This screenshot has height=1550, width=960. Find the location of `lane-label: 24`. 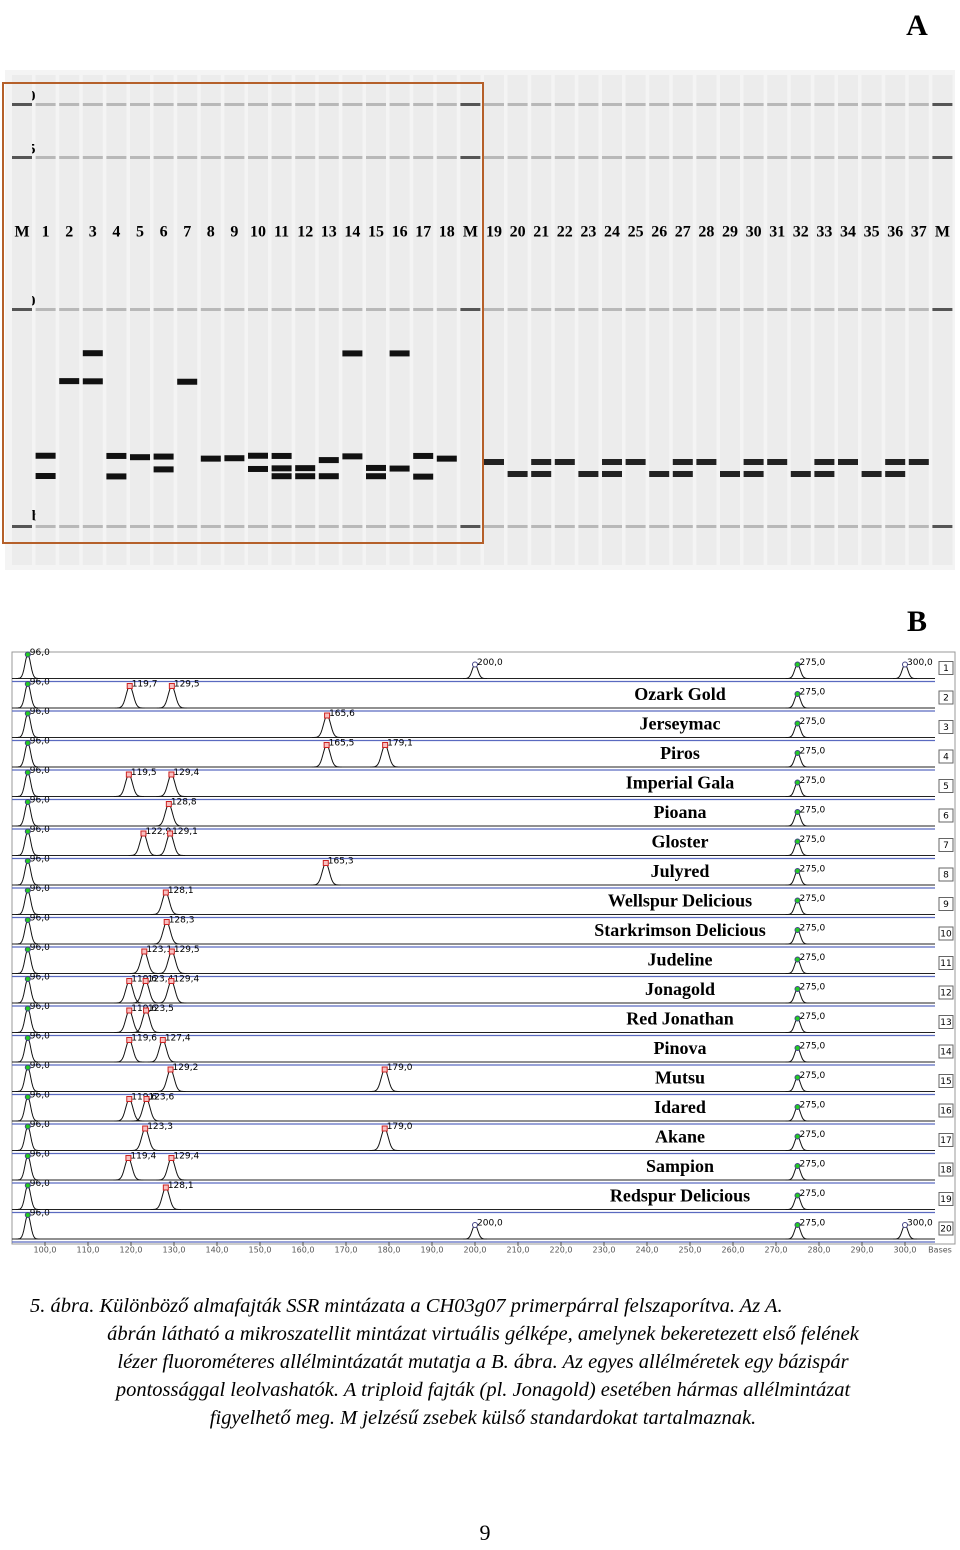

lane-label: 24 is located at coordinates (612, 232).